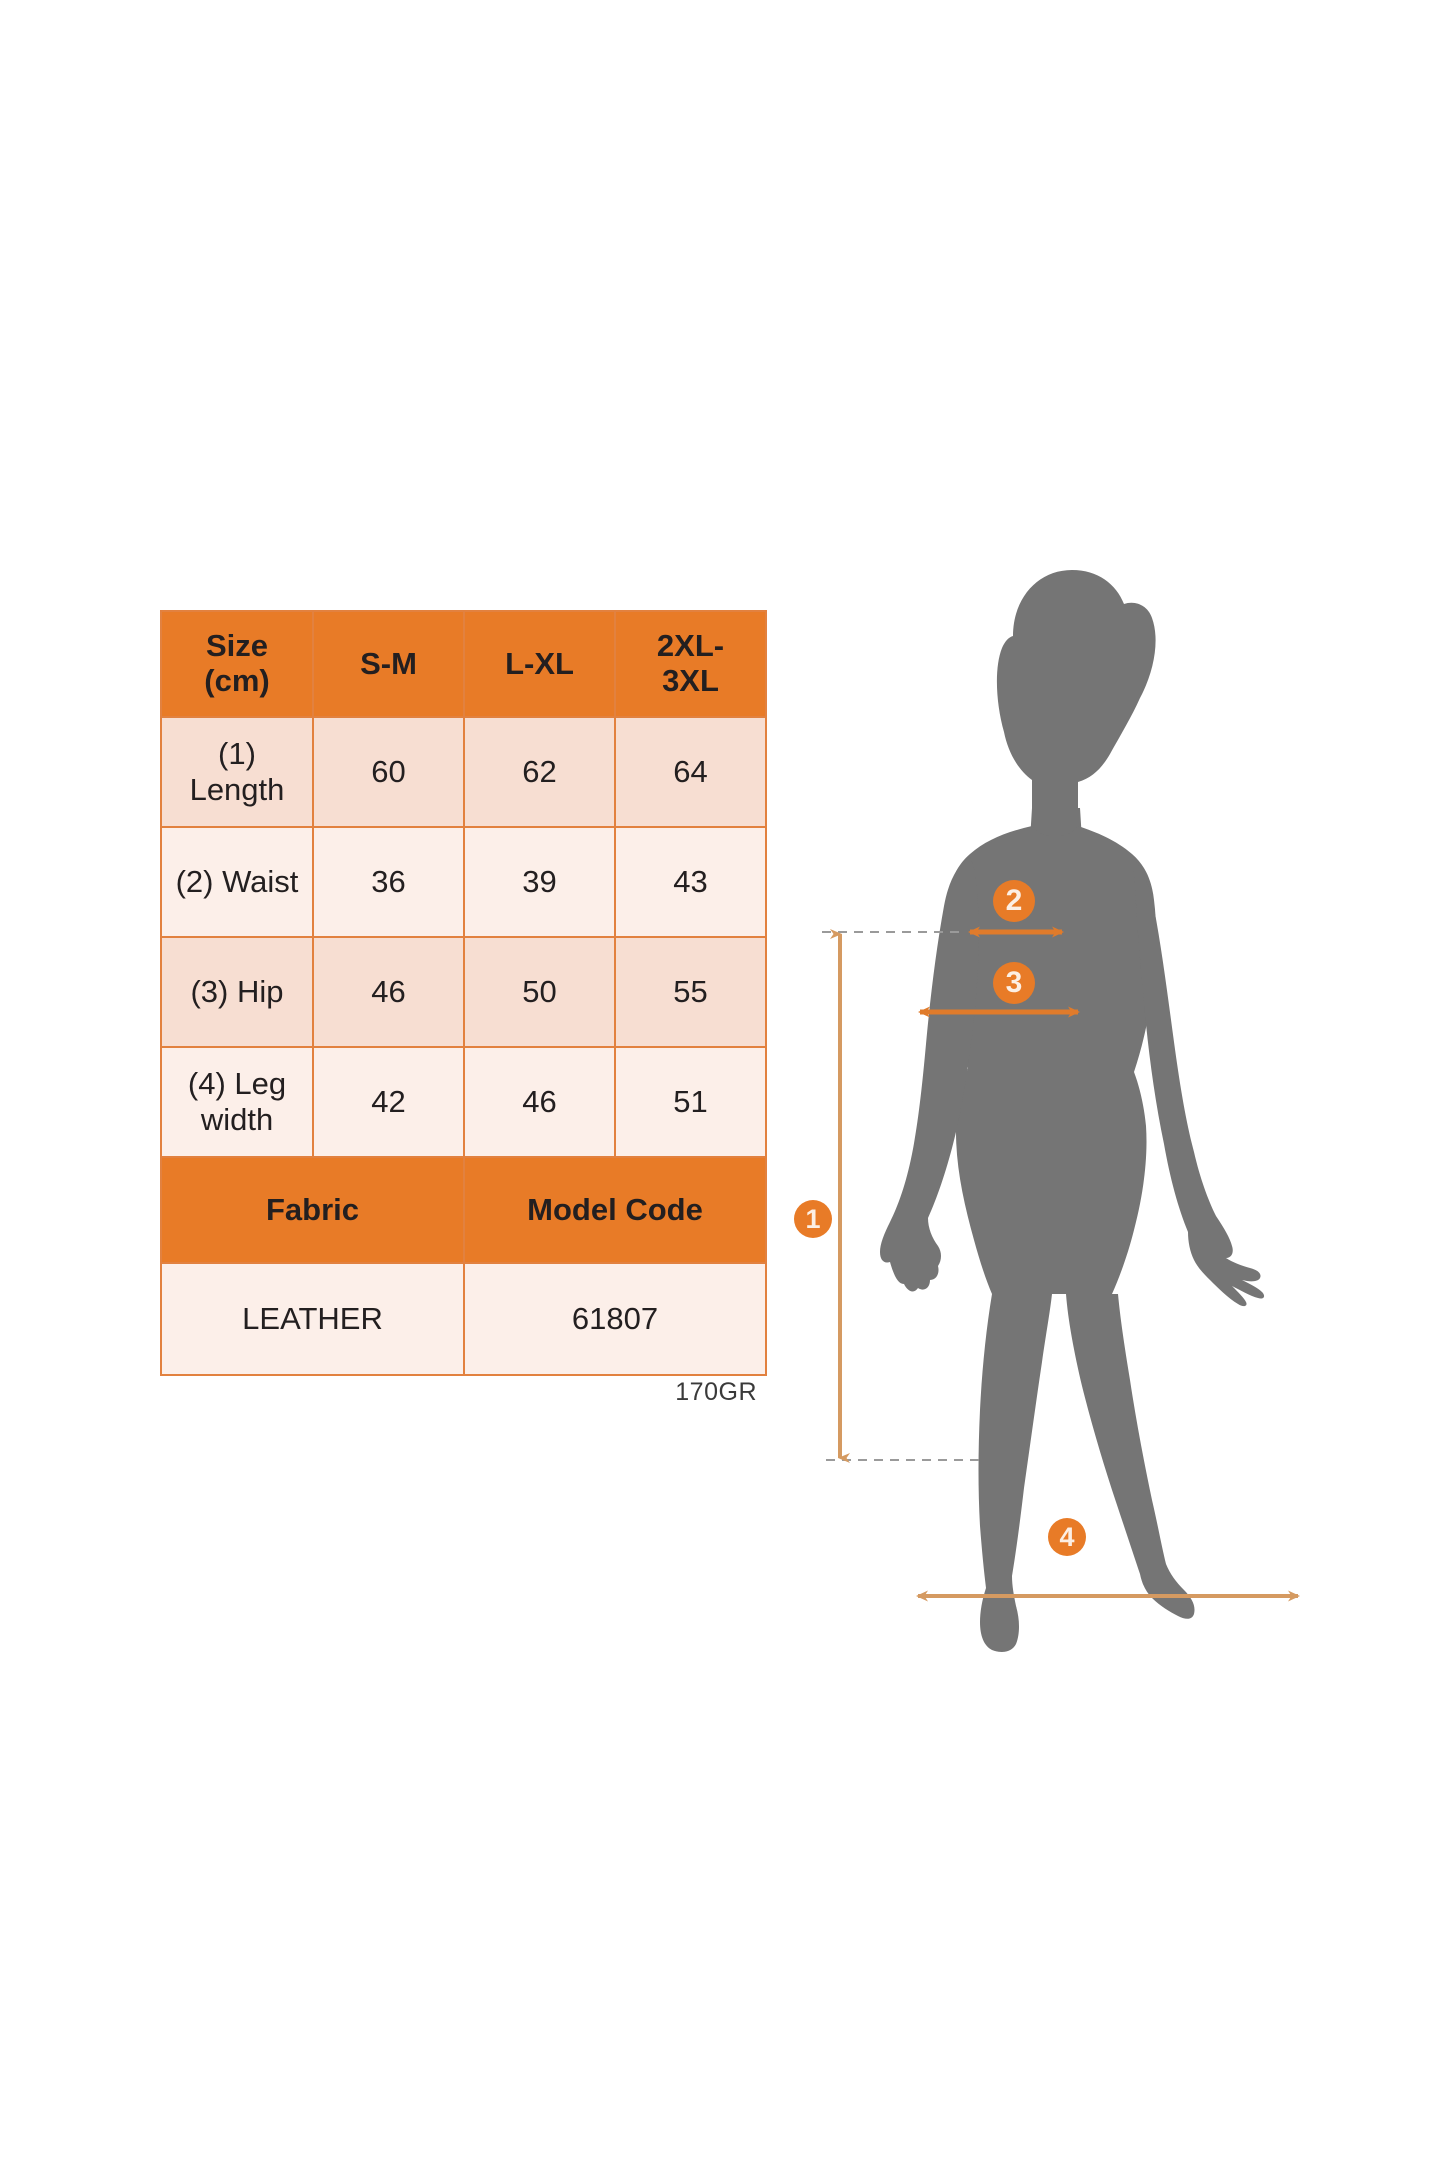  Describe the element at coordinates (1014, 983) in the screenshot. I see `marker-badge-3: 3` at that location.